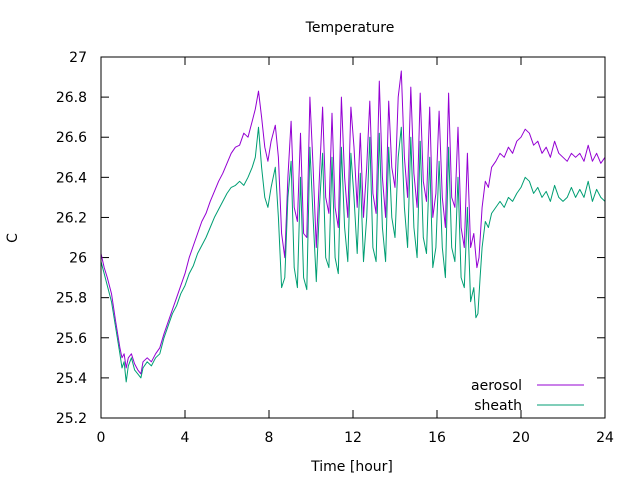  Describe the element at coordinates (437, 438) in the screenshot. I see `x-tick-label: 16` at that location.